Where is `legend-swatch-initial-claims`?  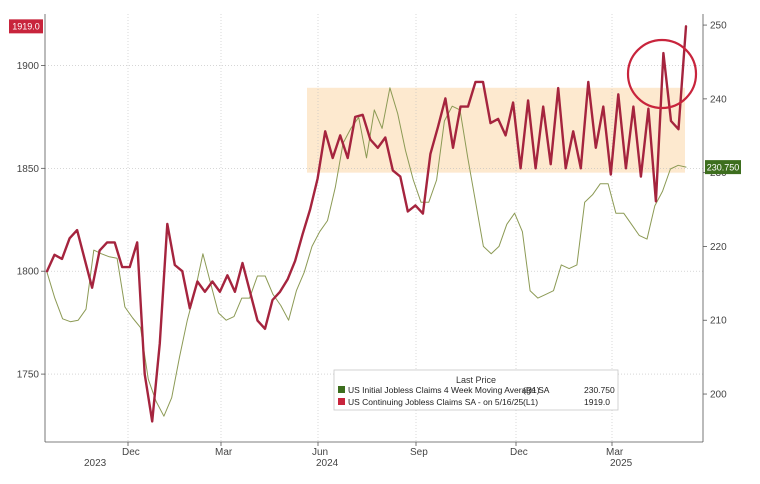 legend-swatch-initial-claims is located at coordinates (341, 389).